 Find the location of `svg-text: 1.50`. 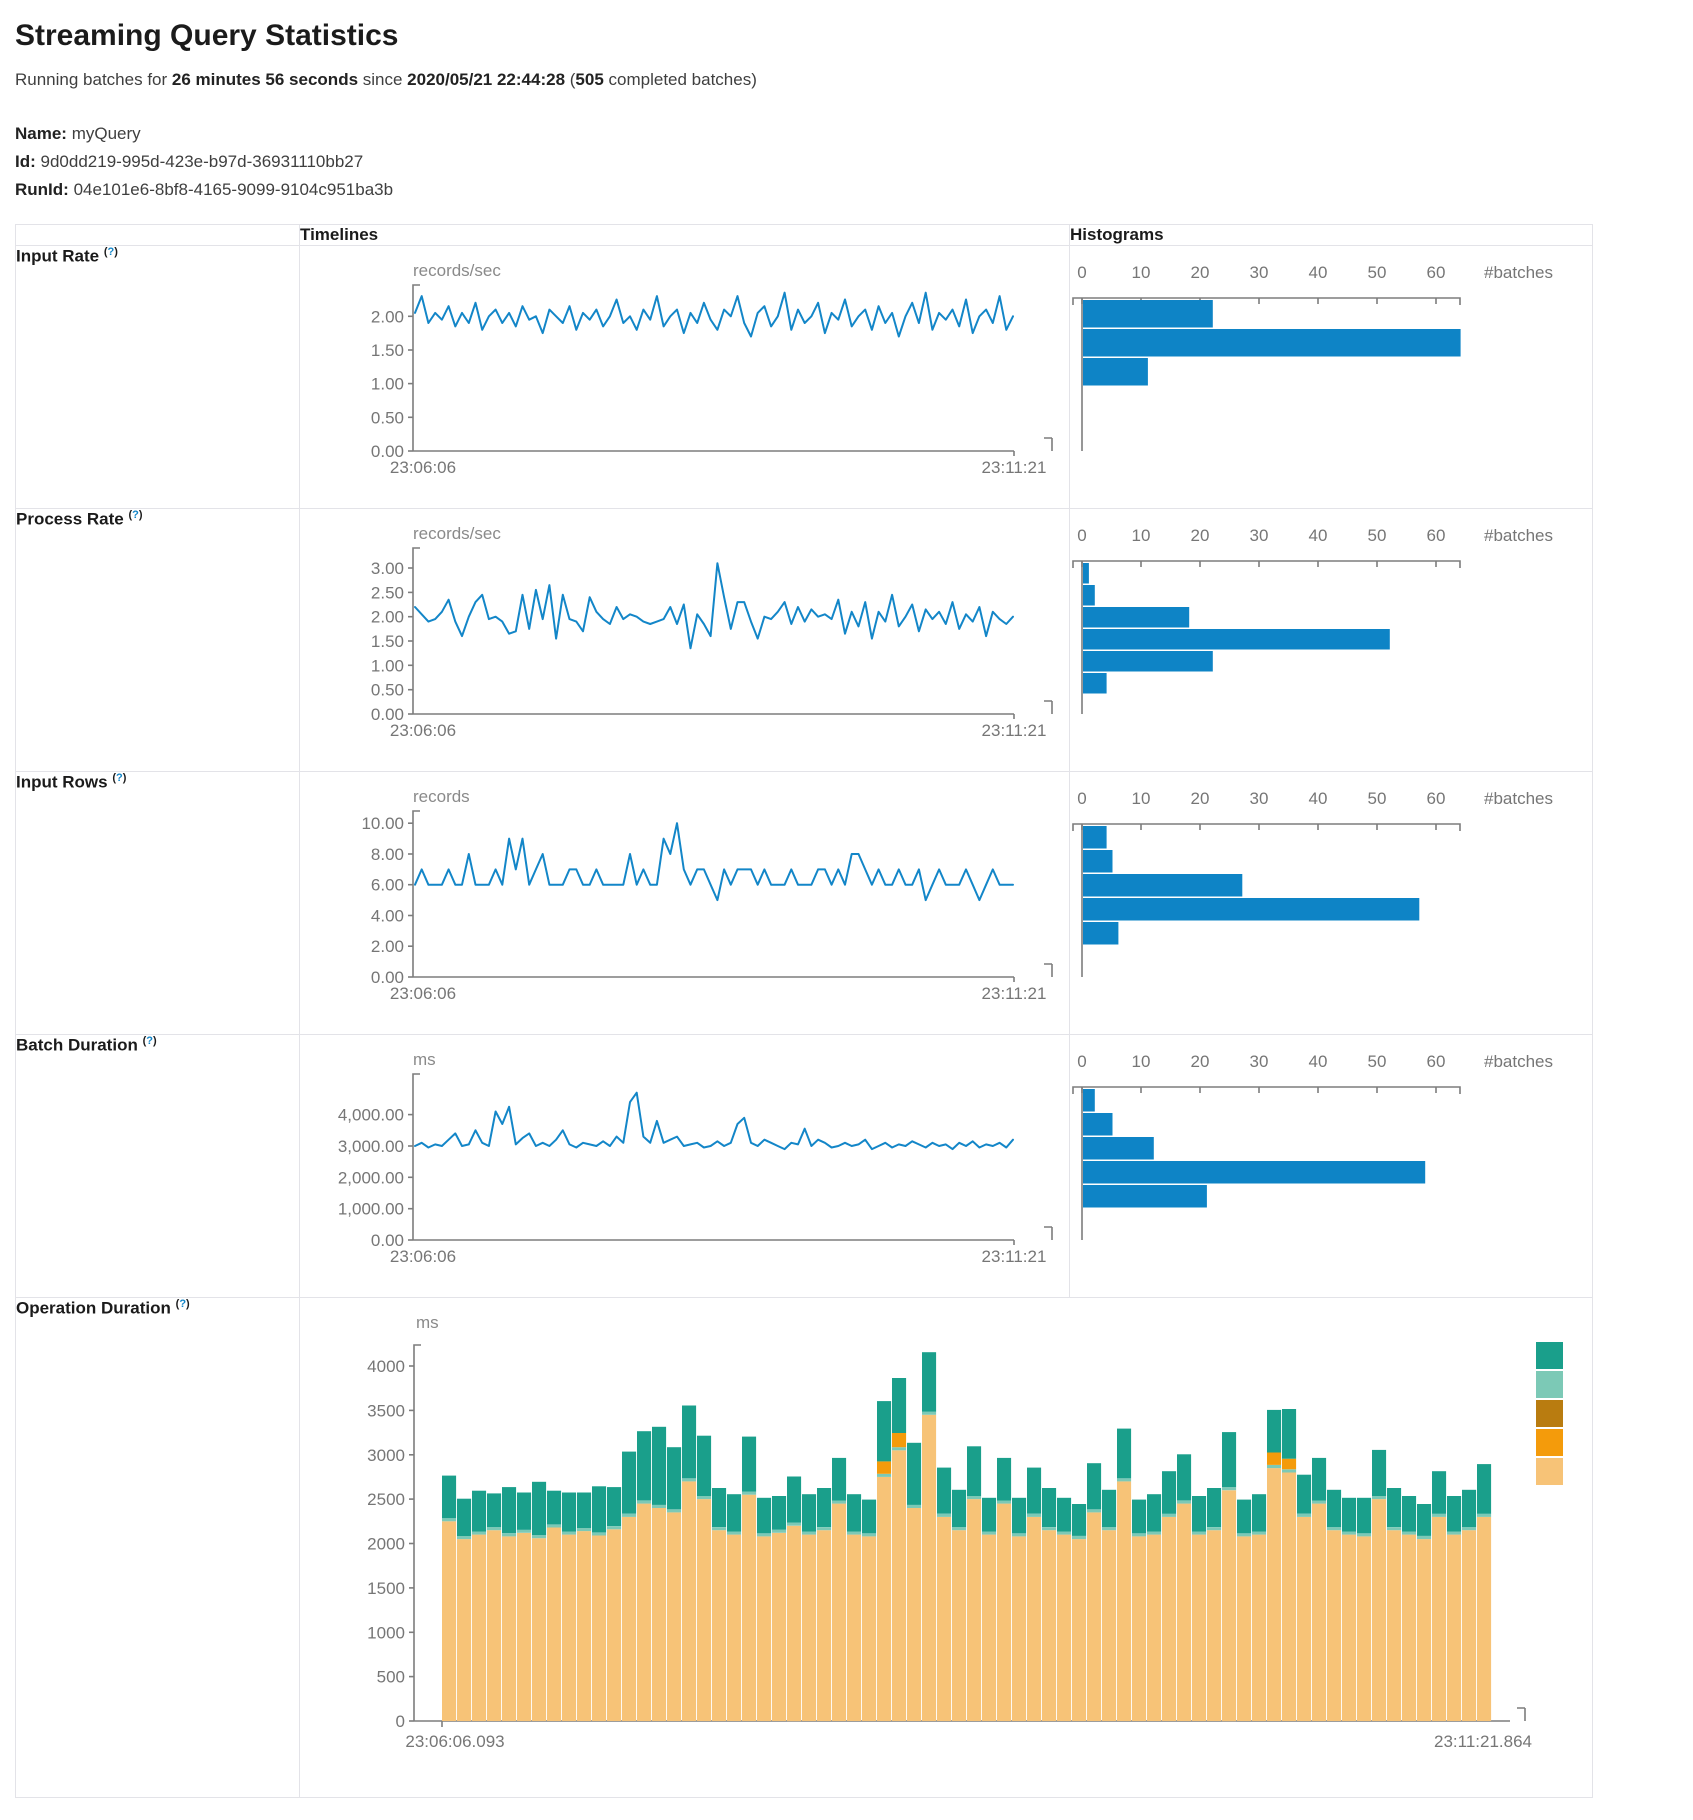

svg-text: 1.50 is located at coordinates (387, 350).